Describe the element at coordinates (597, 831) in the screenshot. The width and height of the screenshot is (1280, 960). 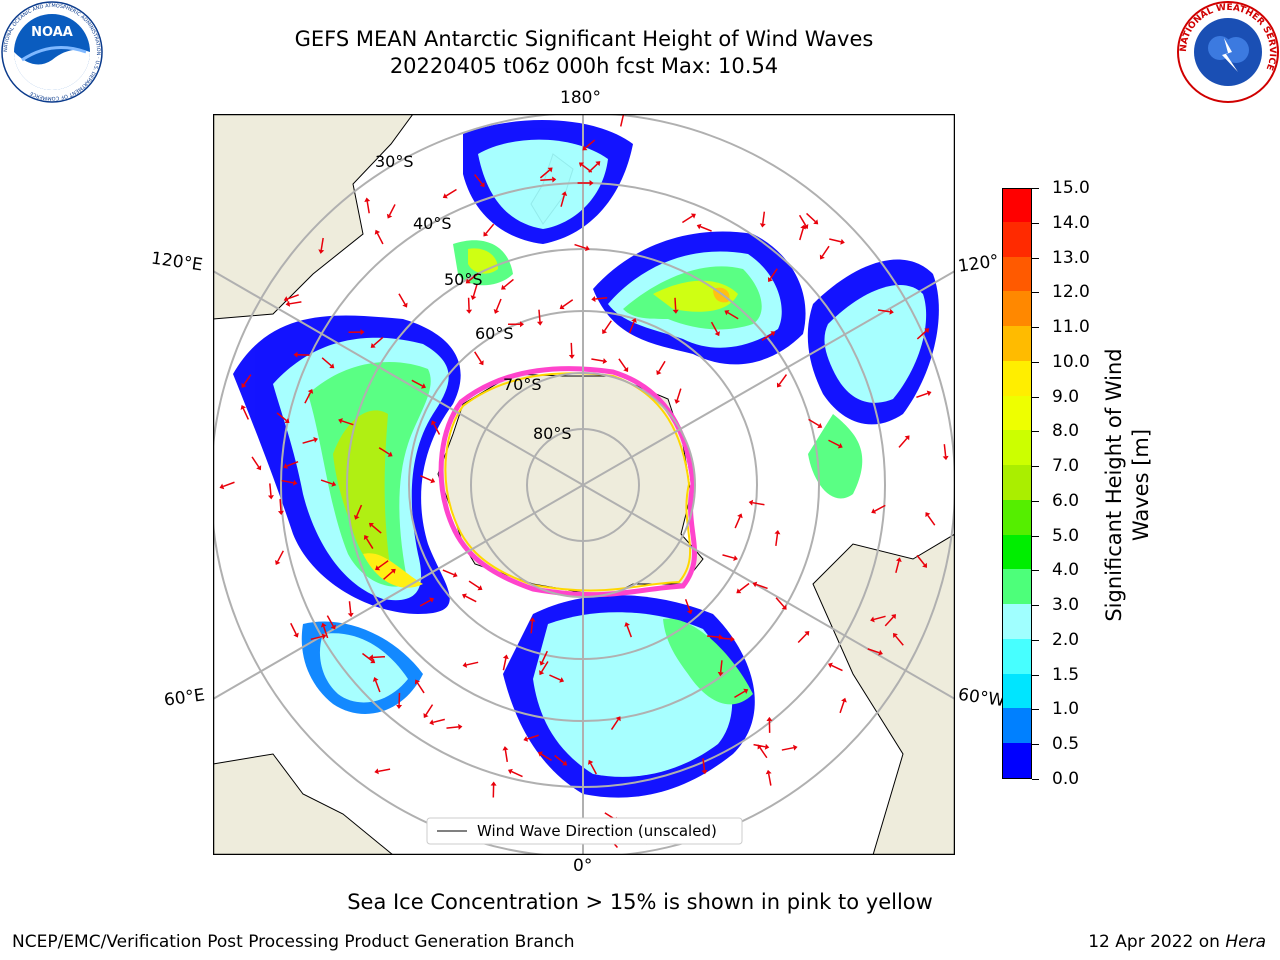
I see `legend-label: Wind Wave Direction (unscaled)` at that location.